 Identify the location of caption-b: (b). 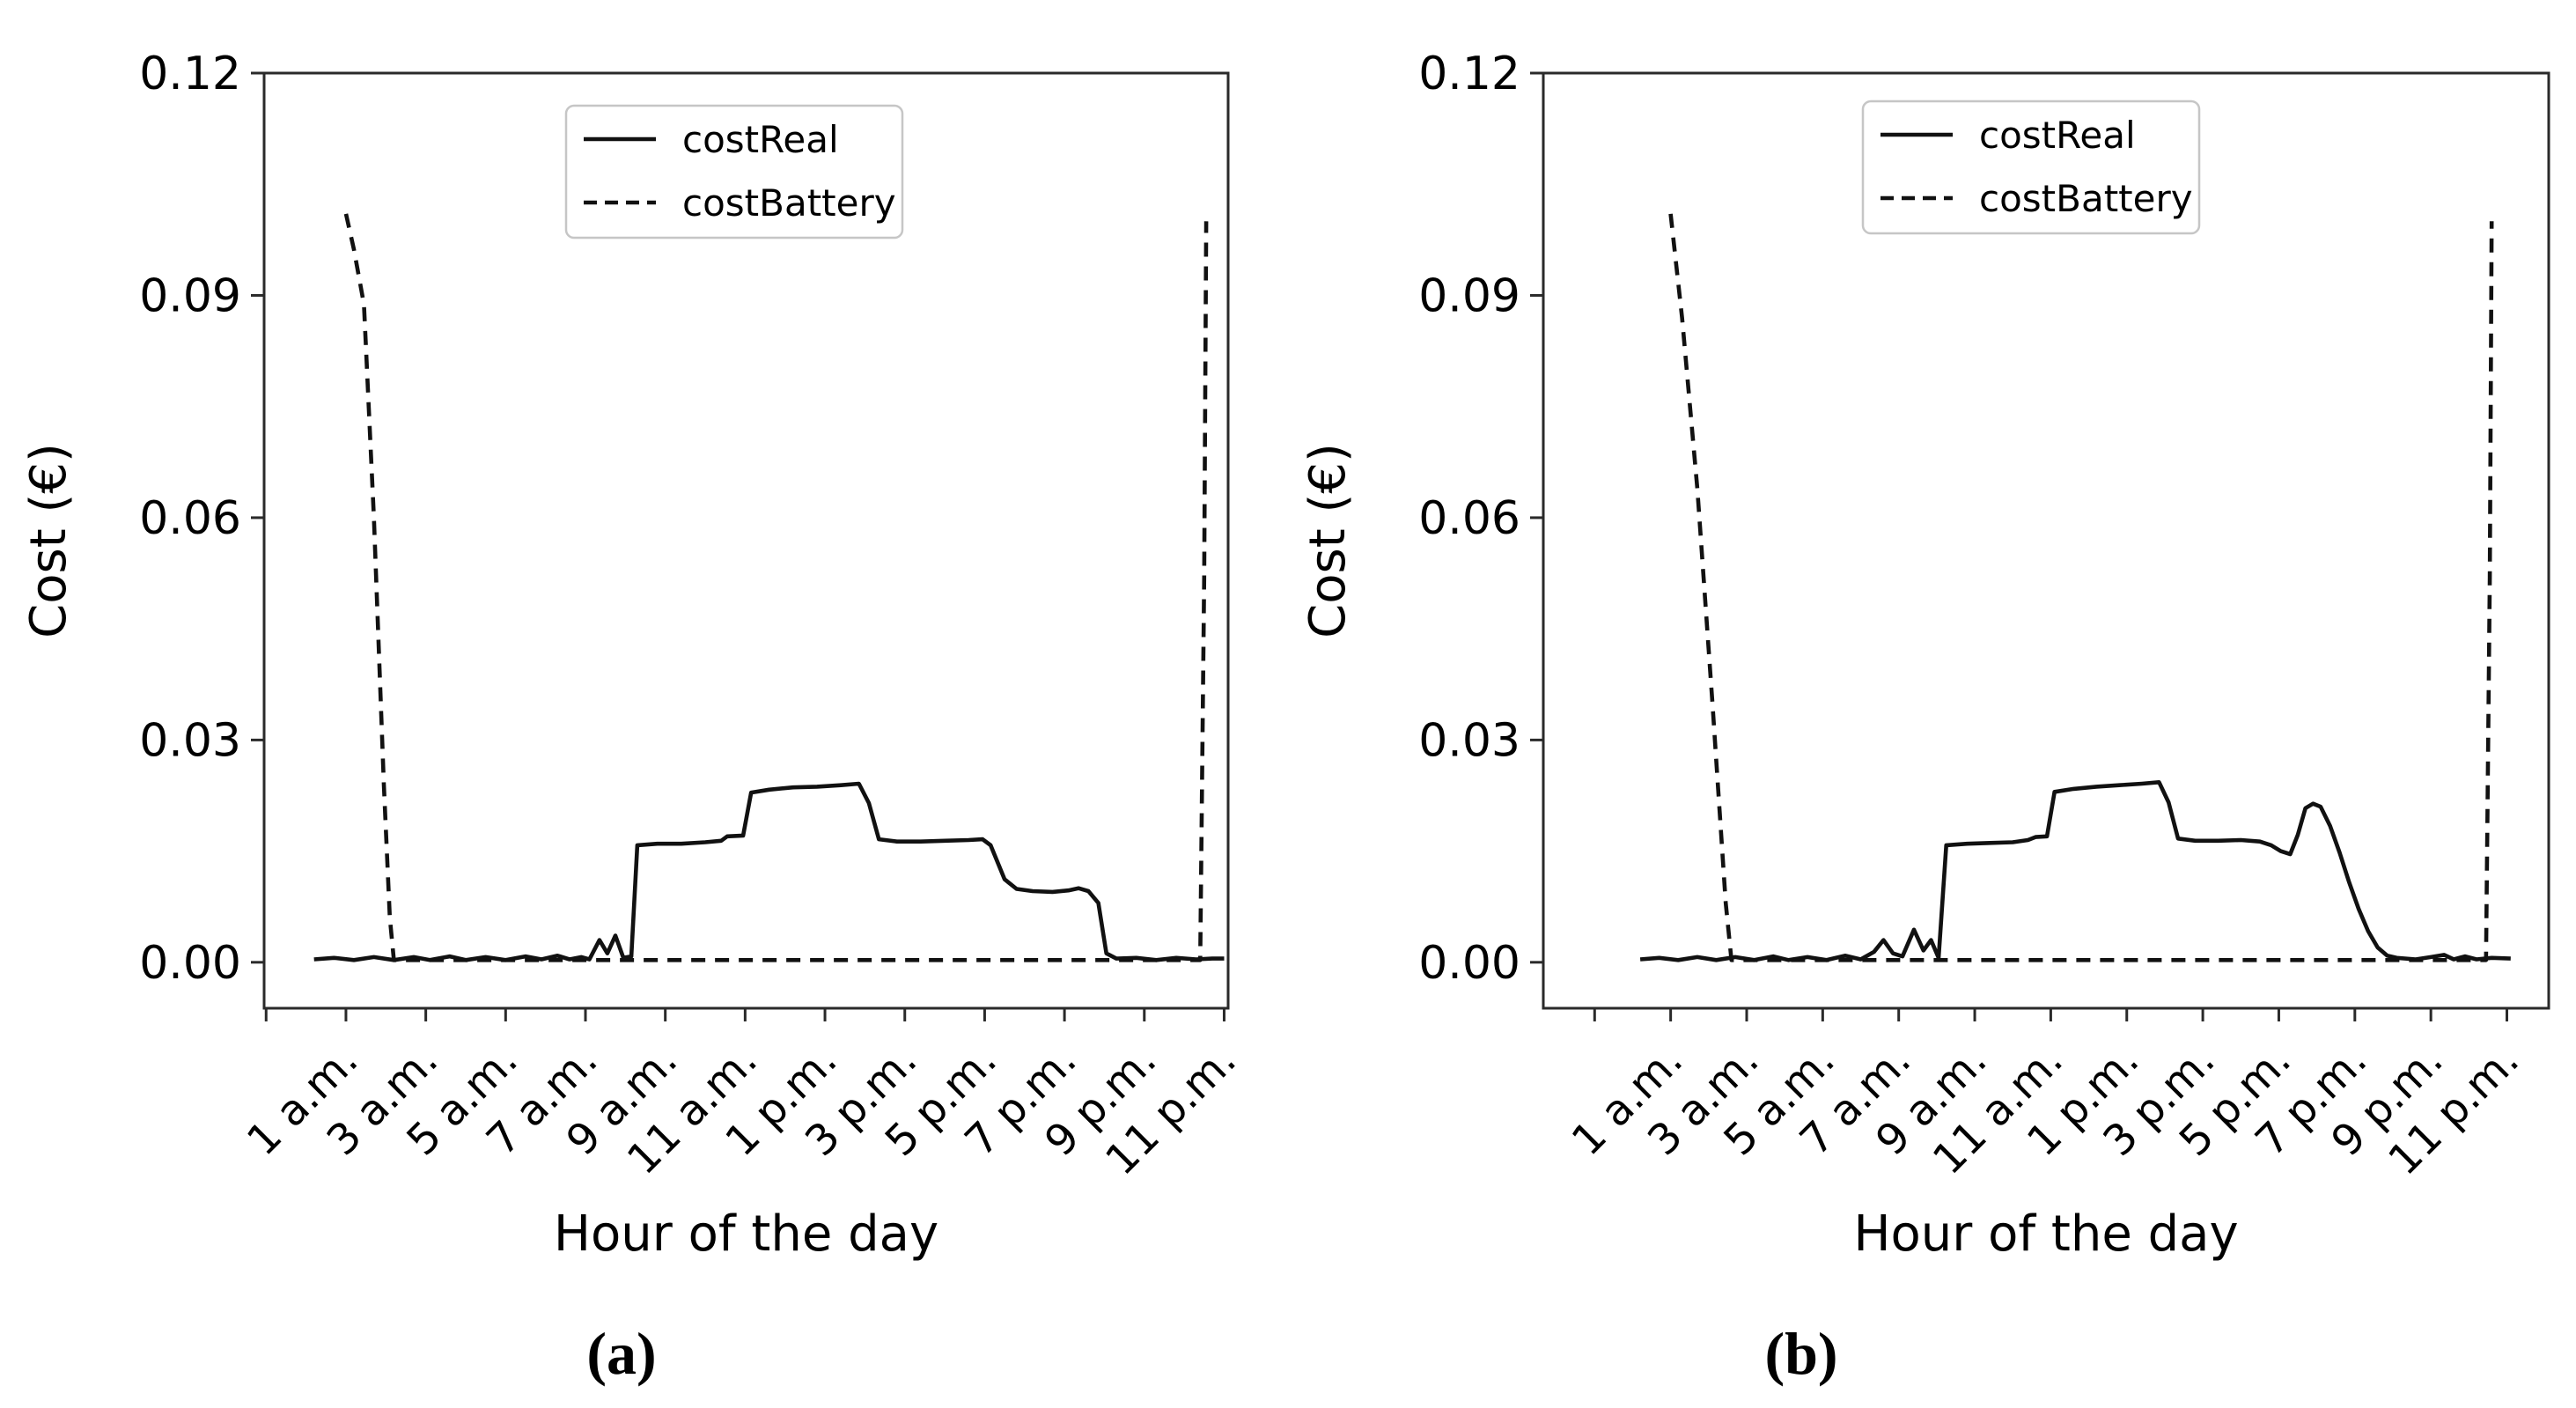
(1801, 1353).